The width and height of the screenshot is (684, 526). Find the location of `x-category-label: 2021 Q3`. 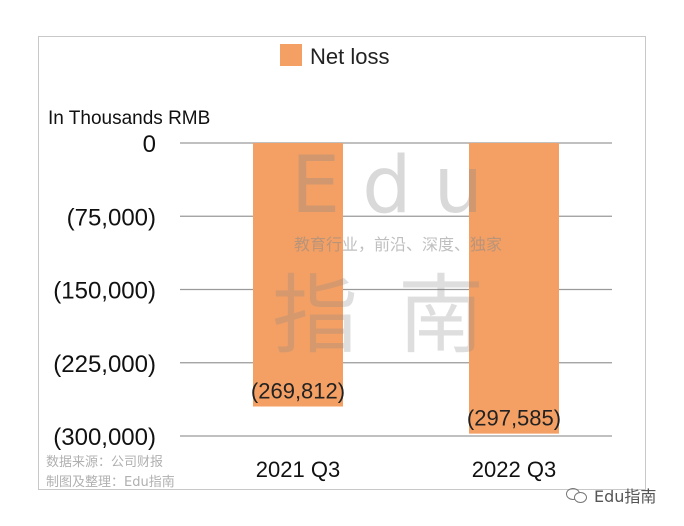

x-category-label: 2021 Q3 is located at coordinates (298, 469).